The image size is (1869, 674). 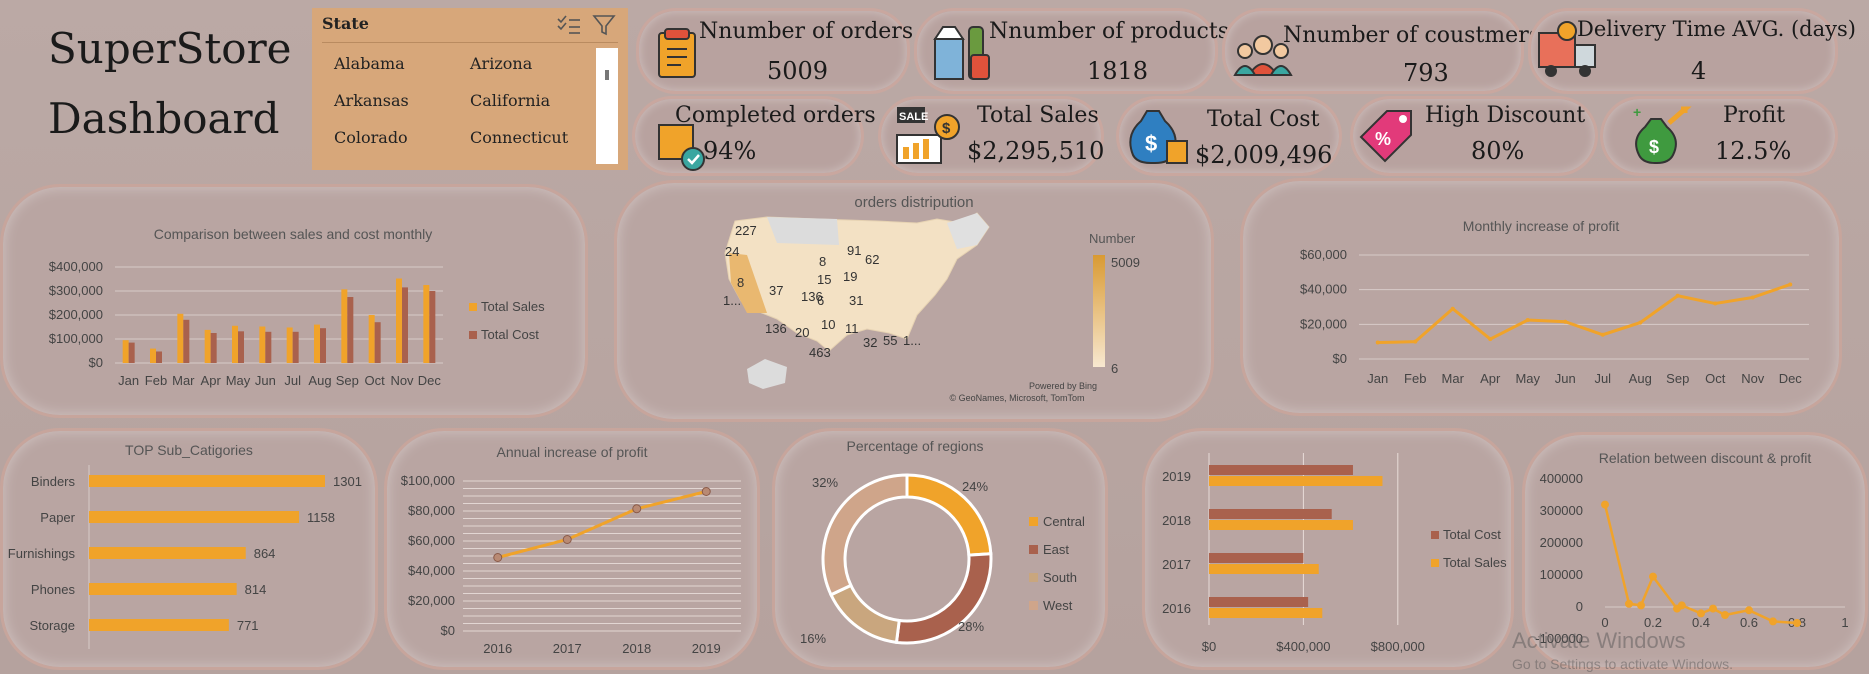 I want to click on slicer-item-alabama: Alabama, so click(x=369, y=63).